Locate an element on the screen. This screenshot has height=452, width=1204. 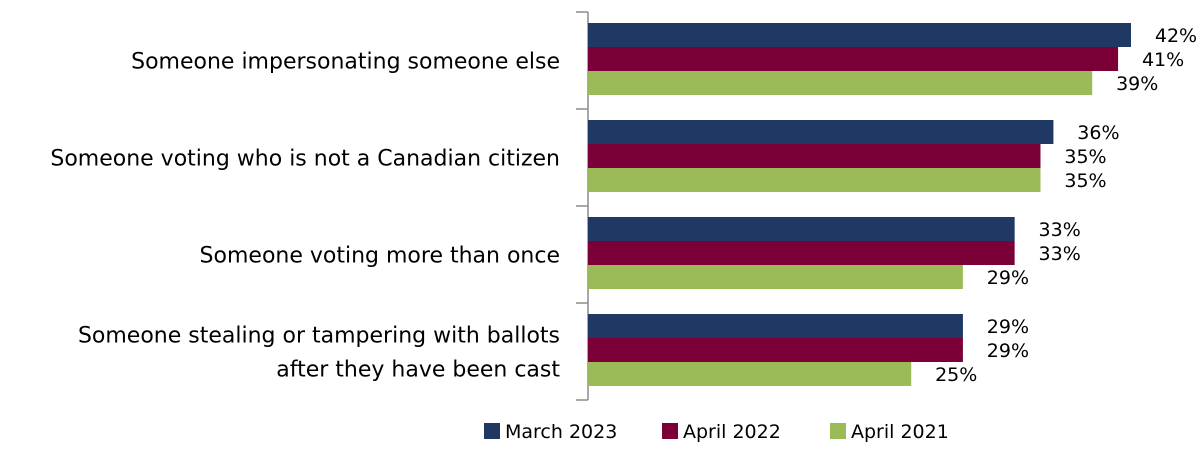
legend-label: March 2023 is located at coordinates (561, 432).